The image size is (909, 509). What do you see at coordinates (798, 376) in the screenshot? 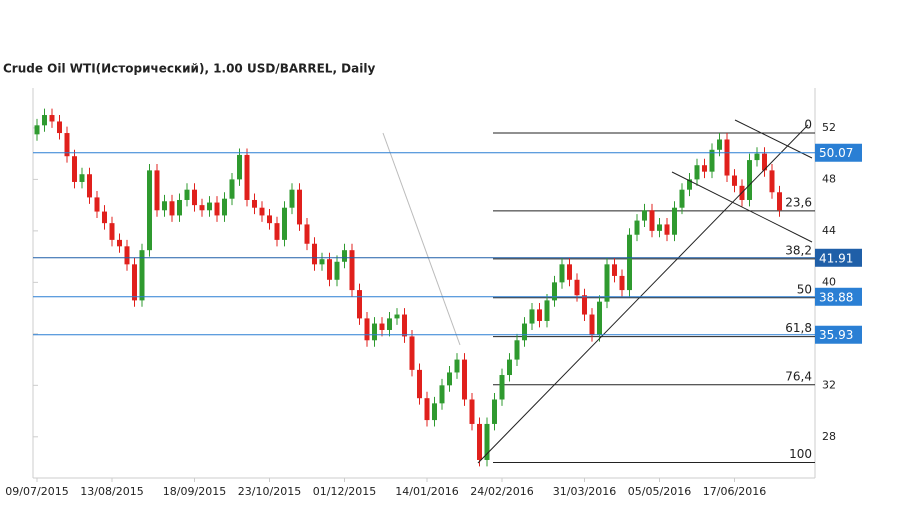
I see `fib-label: 76,4` at bounding box center [798, 376].